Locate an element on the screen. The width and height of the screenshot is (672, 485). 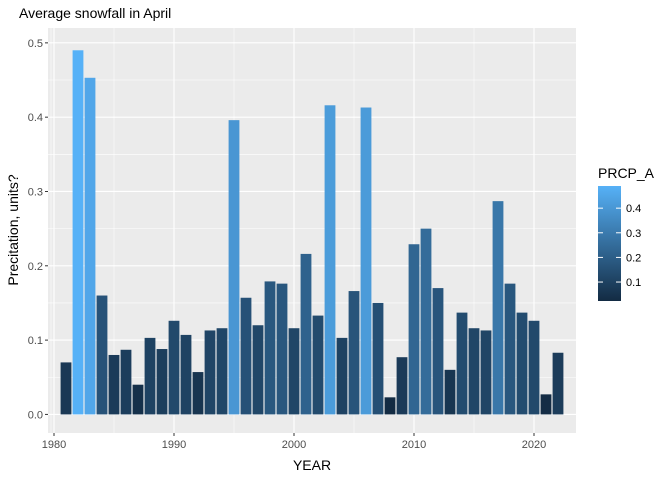
chart-title: Average snowfall in April is located at coordinates (95, 13).